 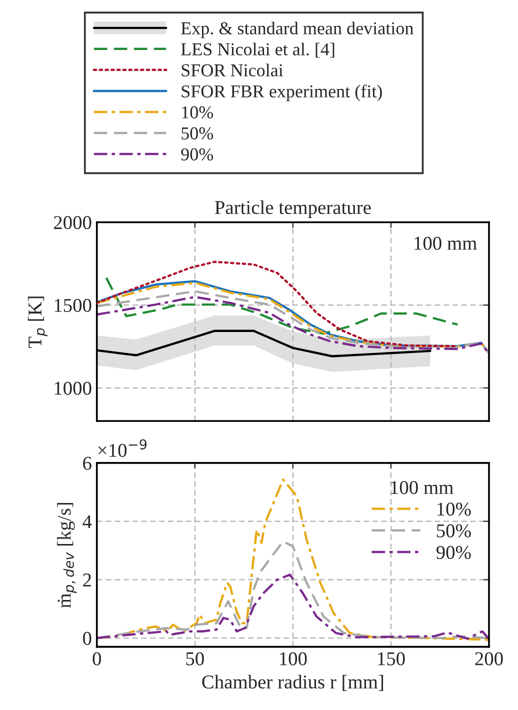 I want to click on y-tick-label: 0, so click(x=87, y=638).